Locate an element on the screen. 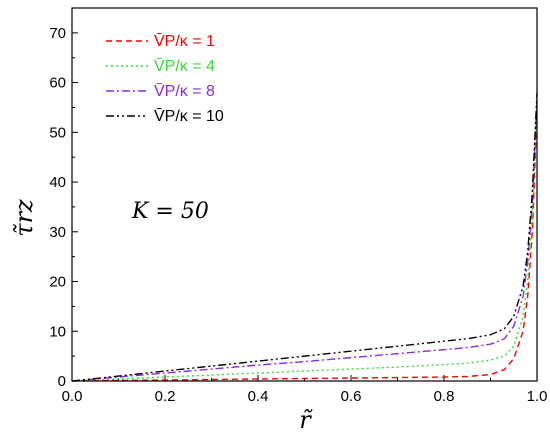 This screenshot has height=439, width=550. y-tick-label: 40 is located at coordinates (57, 182).